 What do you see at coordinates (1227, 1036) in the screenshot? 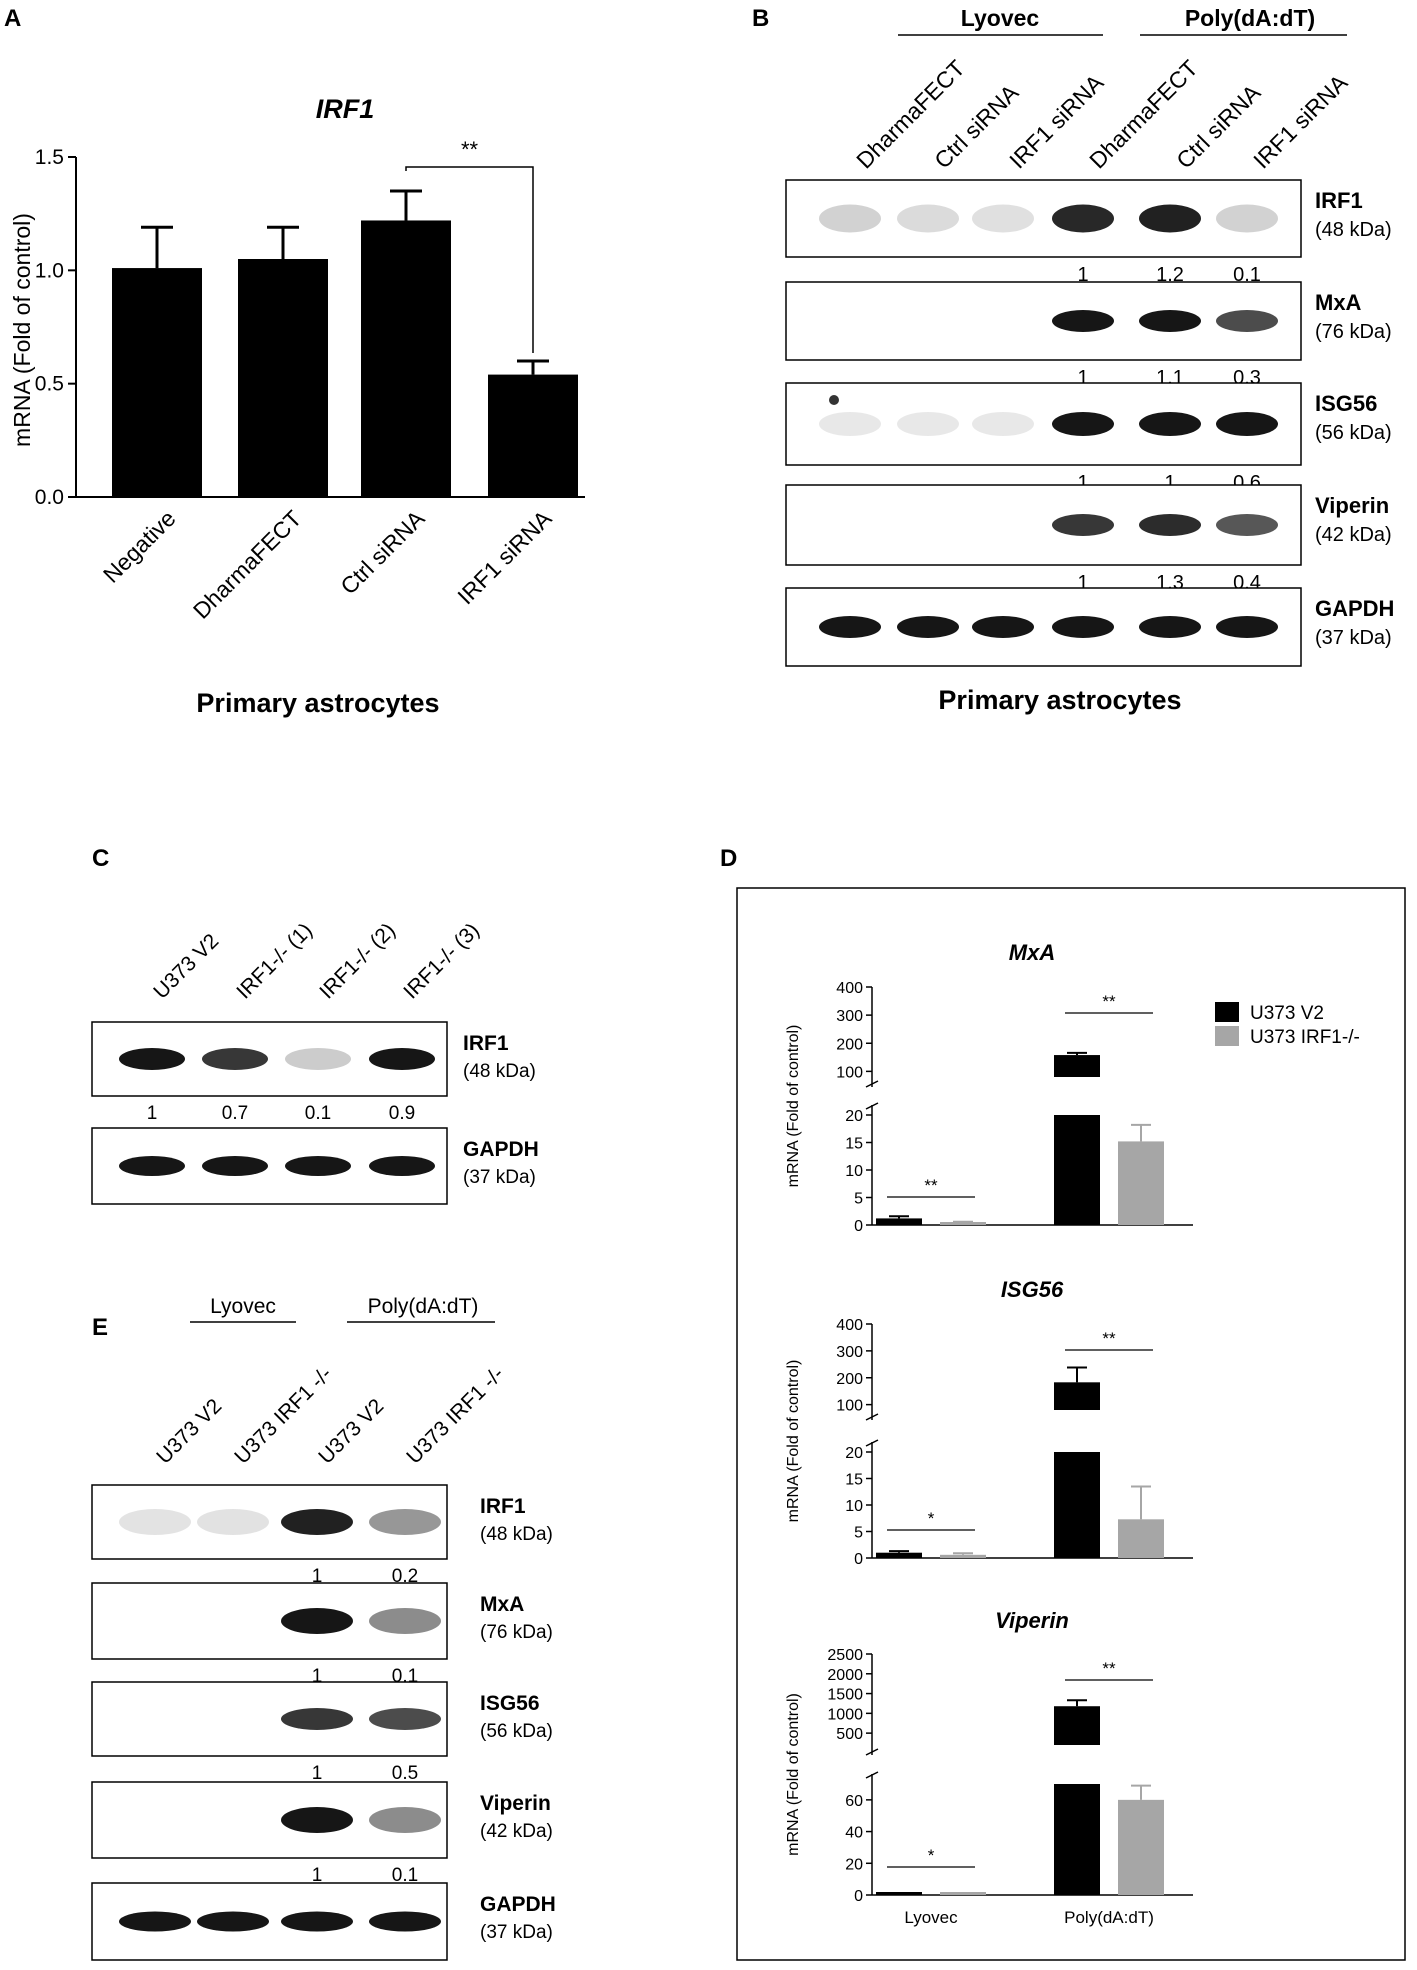
I see `legend-swatch-ko` at bounding box center [1227, 1036].